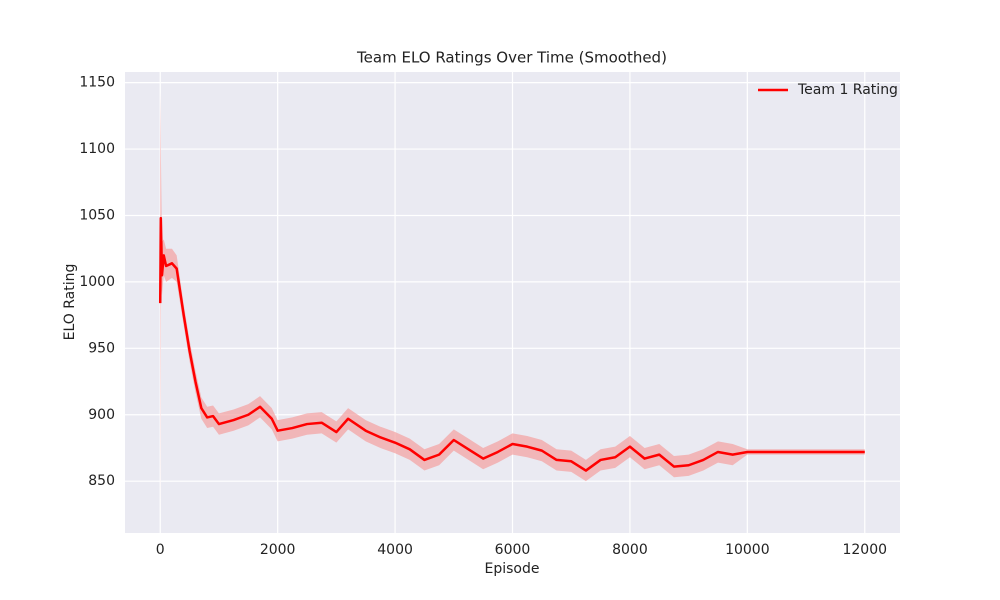 The image size is (1000, 600). Describe the element at coordinates (70, 302) in the screenshot. I see `y-axis-label: ELO Rating` at that location.